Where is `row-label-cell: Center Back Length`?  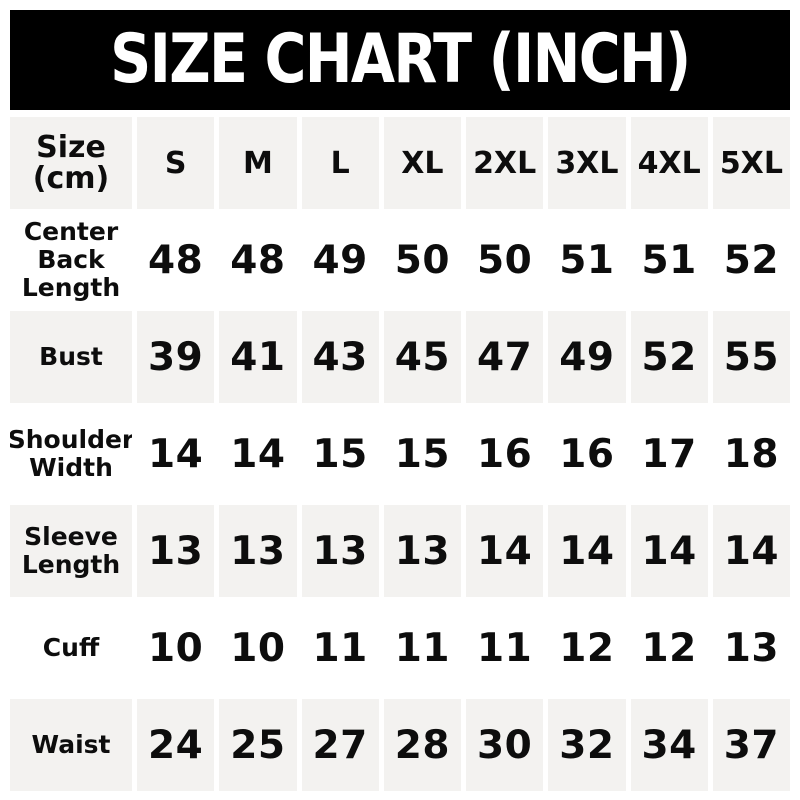
row-label-cell: Center Back Length is located at coordinates (71, 259).